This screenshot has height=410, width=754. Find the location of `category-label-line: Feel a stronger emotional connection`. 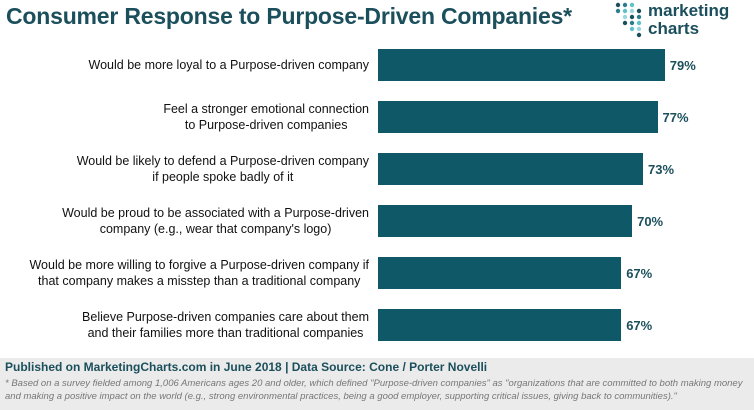

category-label-line: Feel a stronger emotional connection is located at coordinates (266, 109).